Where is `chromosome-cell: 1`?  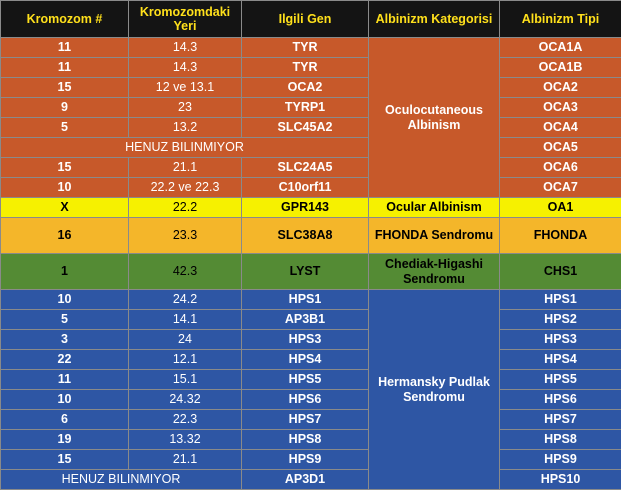
chromosome-cell: 1 is located at coordinates (65, 272).